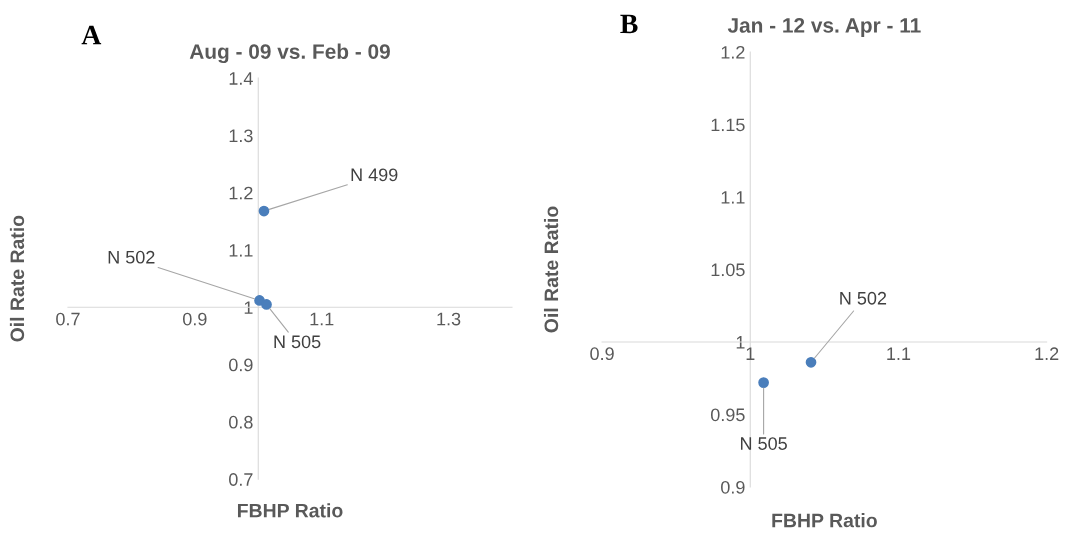  What do you see at coordinates (374, 175) in the screenshot?
I see `annotation: N 499` at bounding box center [374, 175].